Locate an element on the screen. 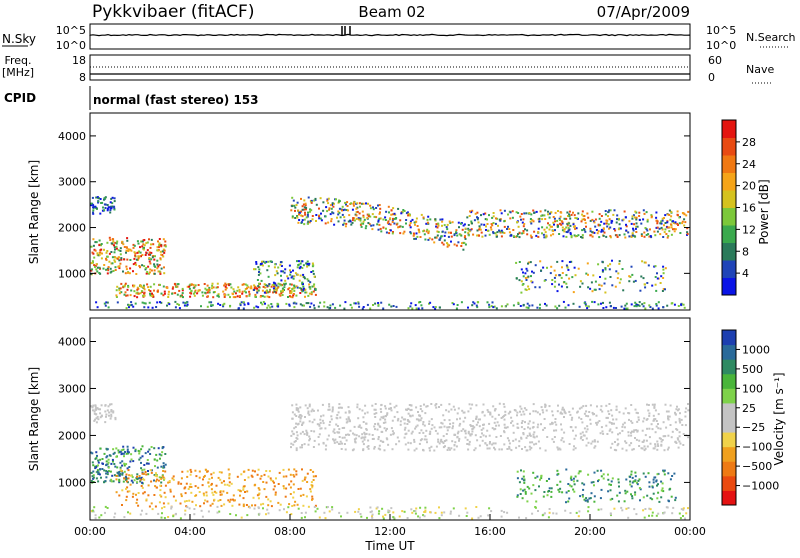 The width and height of the screenshot is (800, 558). time-x-axis: 00:00 04:00 08:00 12:00 16:00 20:00 00:00 is located at coordinates (390, 526).